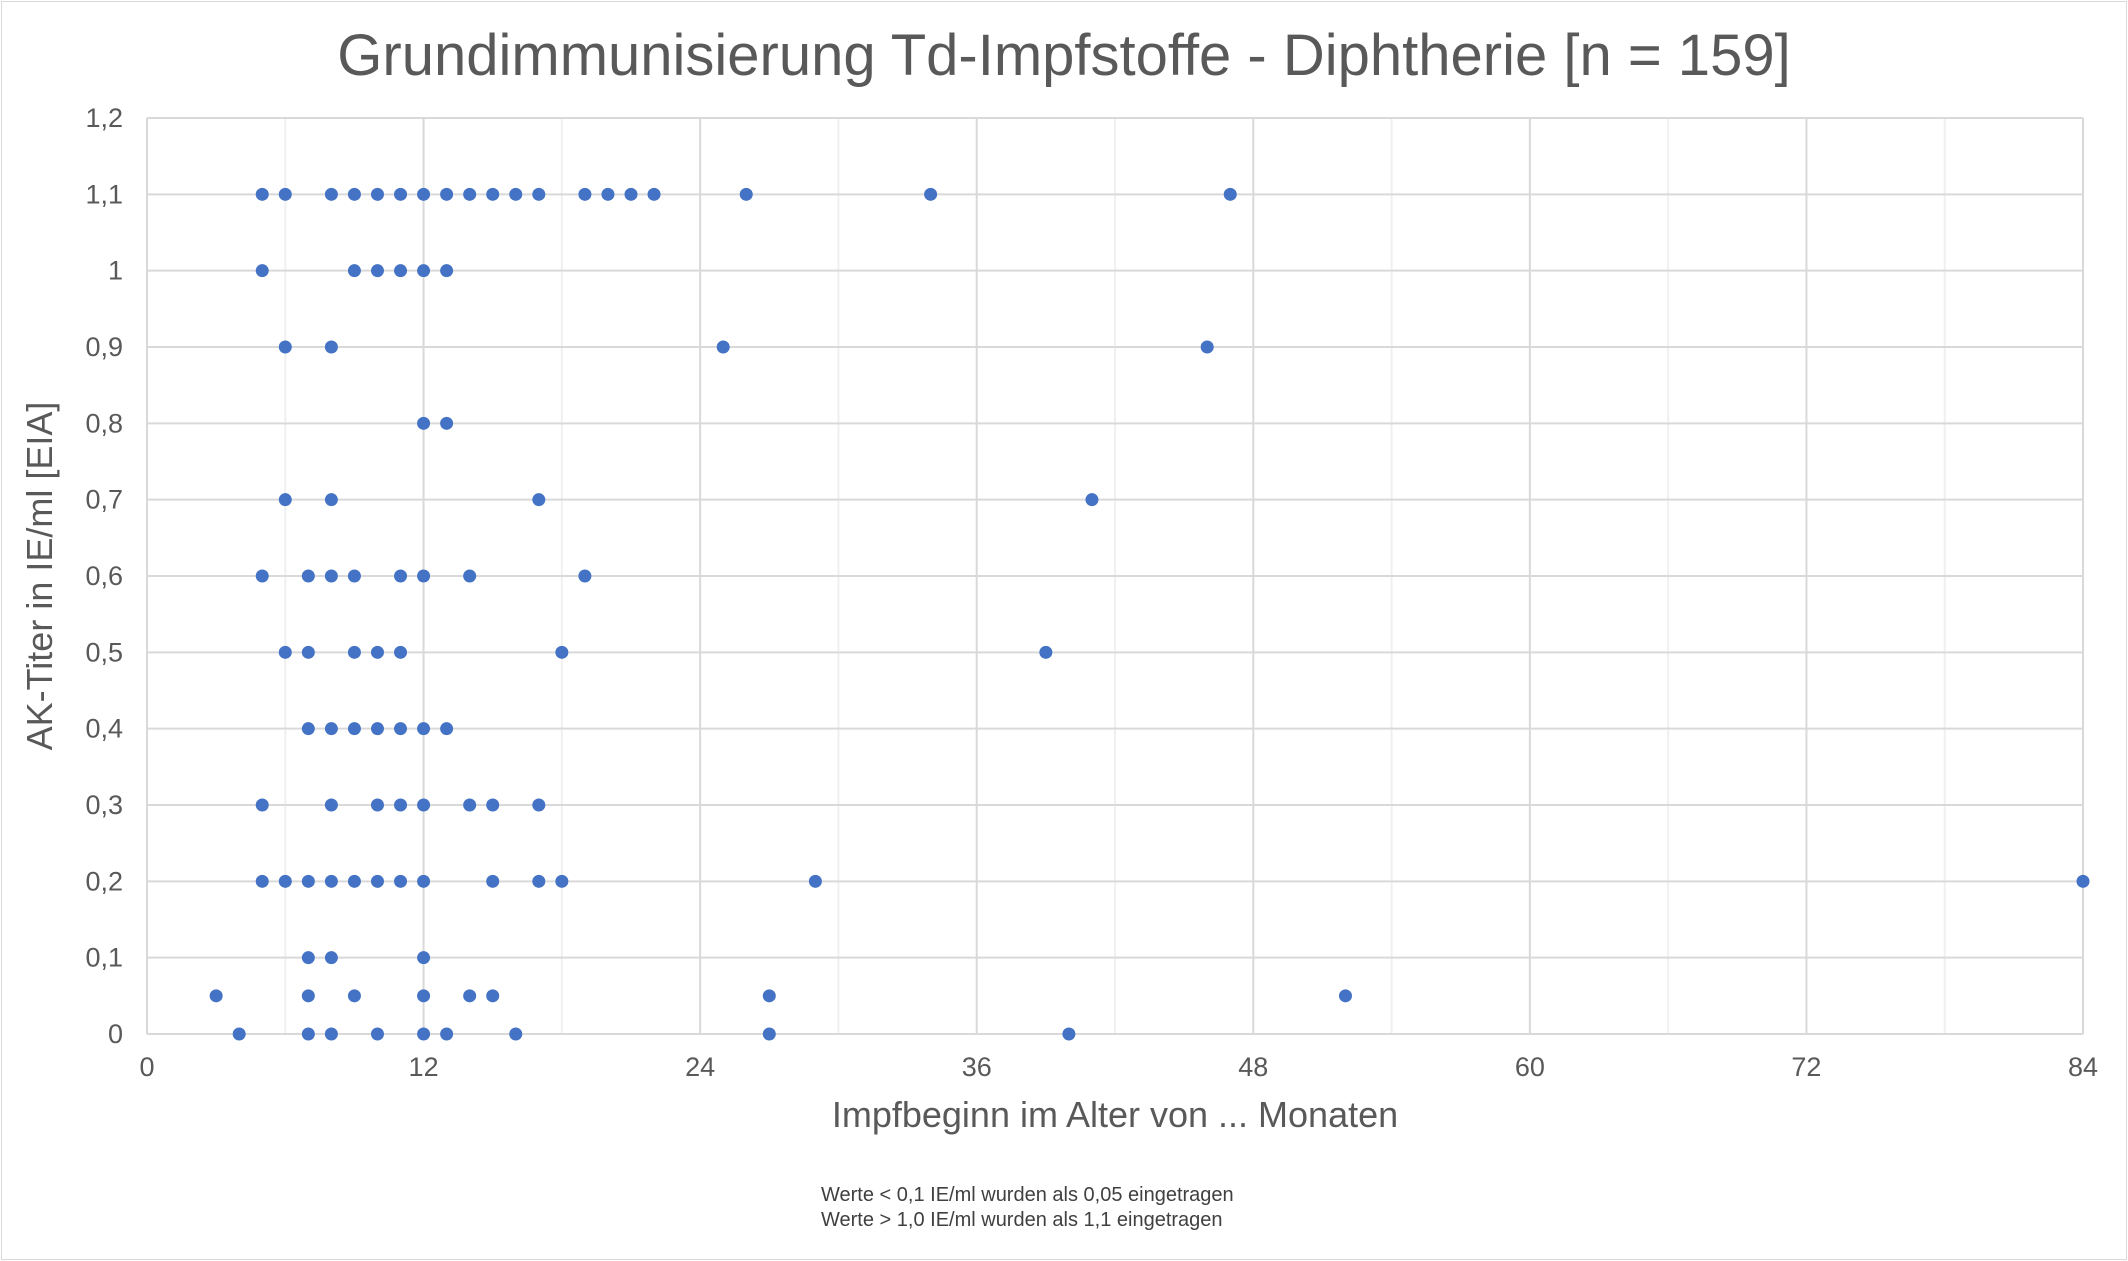 Image resolution: width=2128 pixels, height=1261 pixels. I want to click on y-tick-label: 0,7, so click(104, 500).